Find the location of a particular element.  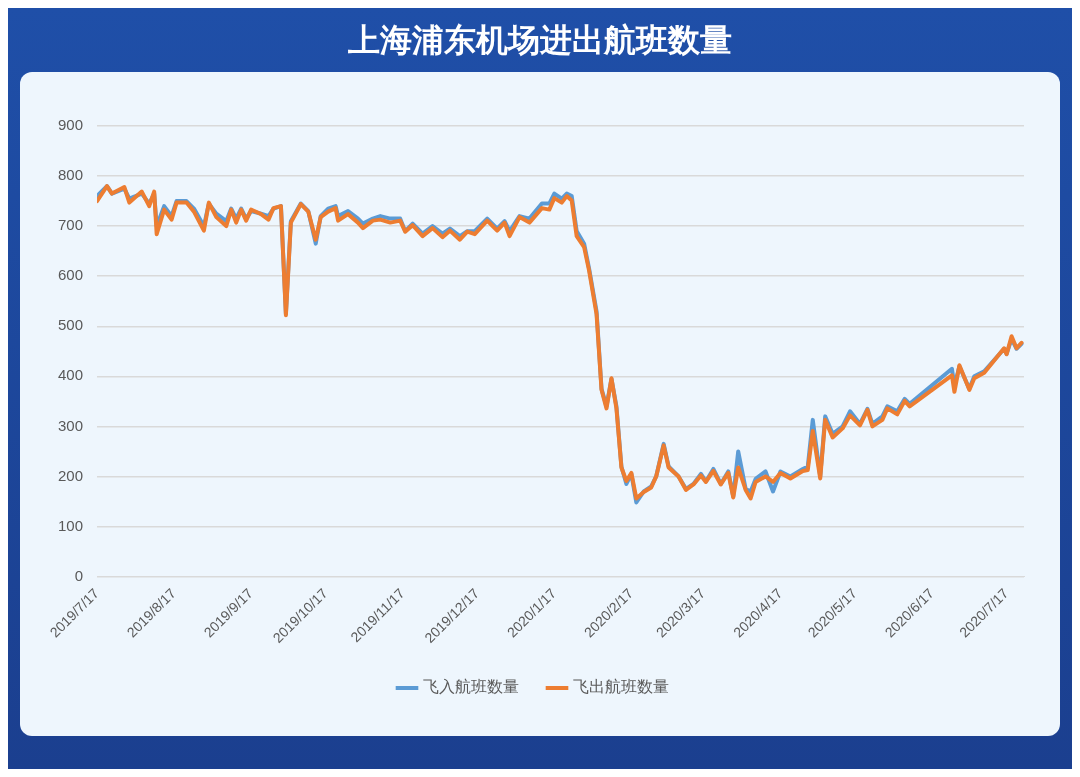

legend-label: 飞入航班数量 is located at coordinates (471, 687).